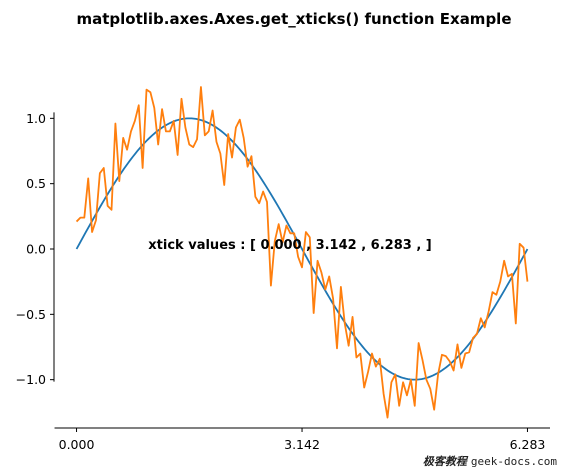 The image size is (563, 472). Describe the element at coordinates (528, 444) in the screenshot. I see `x-tick-label: 6.283` at that location.